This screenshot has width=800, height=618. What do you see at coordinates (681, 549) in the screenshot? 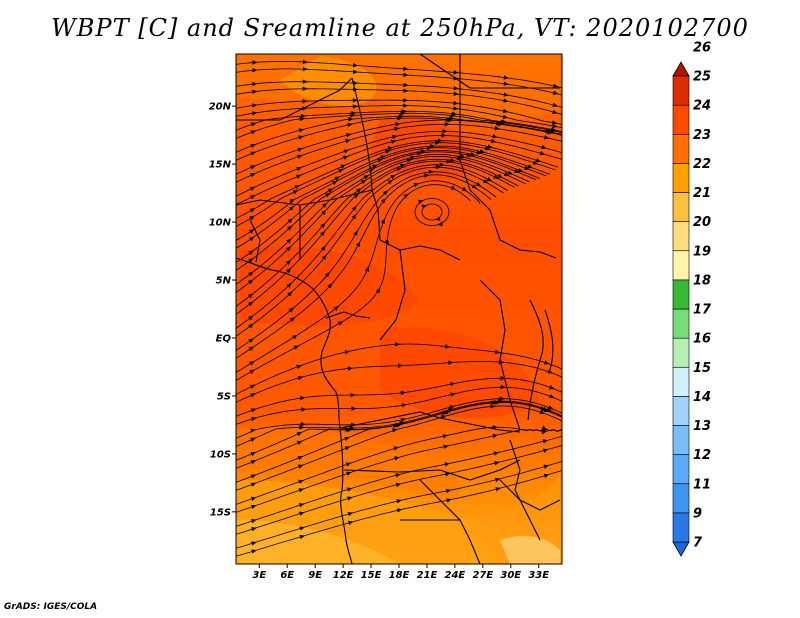
I see `colorbar-min-arrow` at bounding box center [681, 549].